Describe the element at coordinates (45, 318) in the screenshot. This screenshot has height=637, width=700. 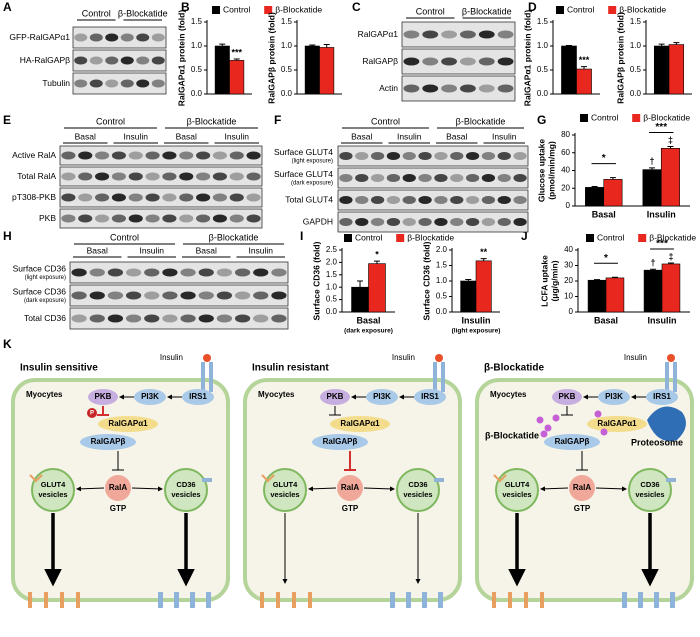
I see `row-label: Total CD36` at that location.